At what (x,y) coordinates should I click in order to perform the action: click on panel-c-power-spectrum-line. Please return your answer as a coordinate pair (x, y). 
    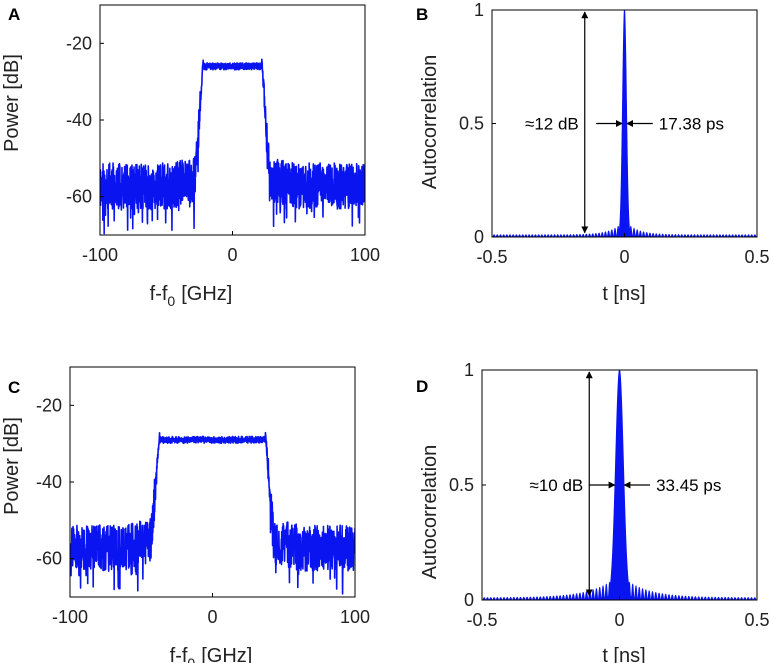
    Looking at the image, I should click on (212, 513).